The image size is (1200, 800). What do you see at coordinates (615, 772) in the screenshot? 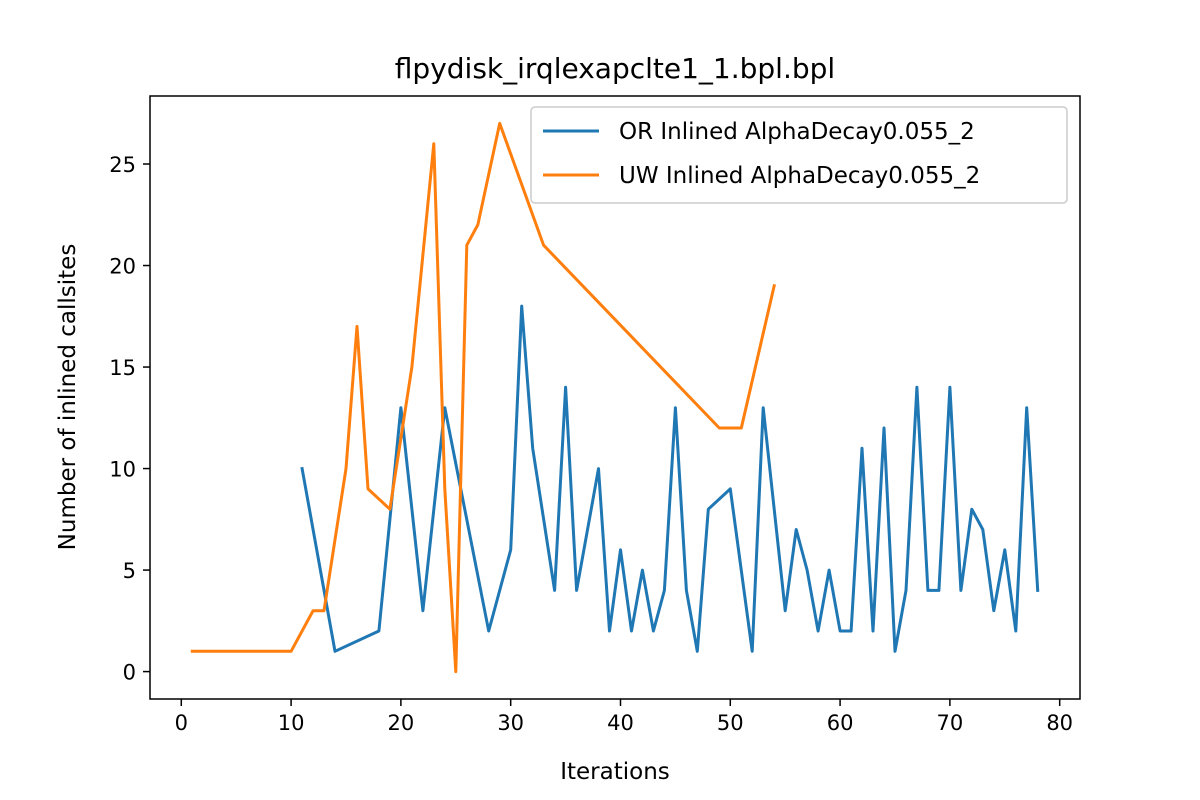
I see `x-axis-label: Iterations` at bounding box center [615, 772].